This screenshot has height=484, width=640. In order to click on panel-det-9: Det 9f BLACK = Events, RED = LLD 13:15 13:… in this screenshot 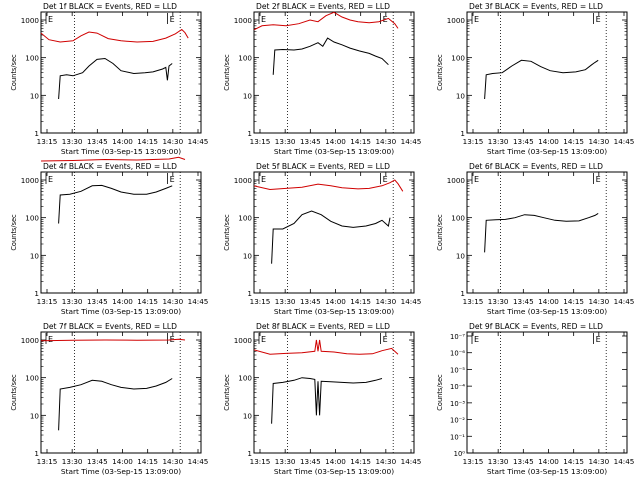, I will do `click(535, 399)`.